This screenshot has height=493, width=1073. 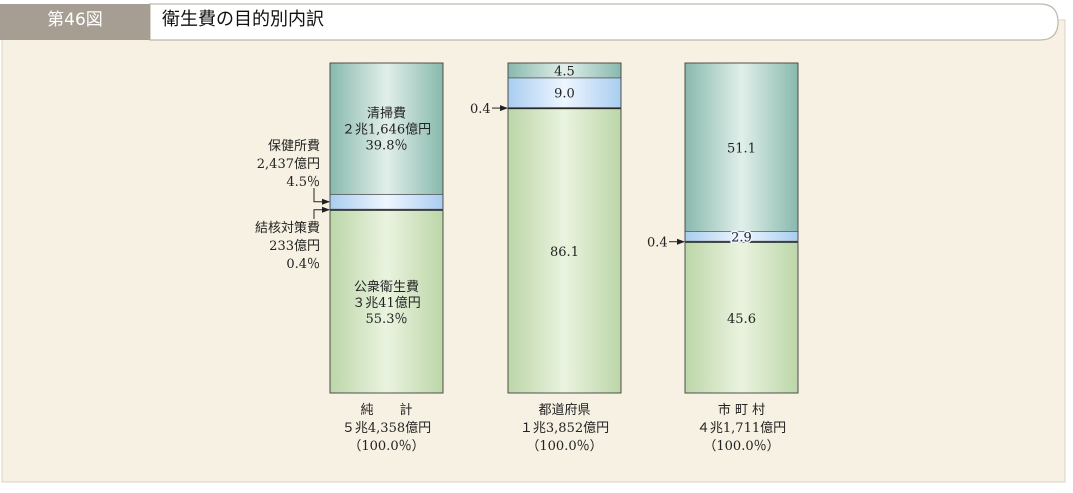 What do you see at coordinates (303, 182) in the screenshot?
I see `outside-label: 4.5％` at bounding box center [303, 182].